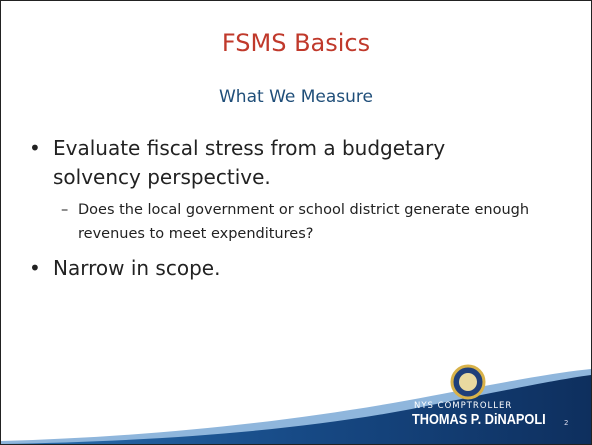 Image resolution: width=592 pixels, height=445 pixels. I want to click on title: FSMS Basics, so click(296, 43).